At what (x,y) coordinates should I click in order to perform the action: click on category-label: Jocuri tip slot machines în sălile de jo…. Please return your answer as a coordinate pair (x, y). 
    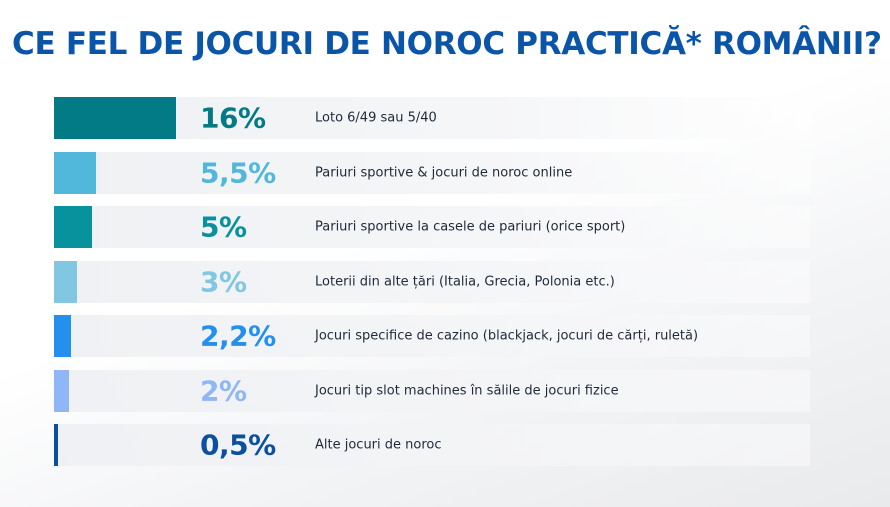
    Looking at the image, I should click on (467, 390).